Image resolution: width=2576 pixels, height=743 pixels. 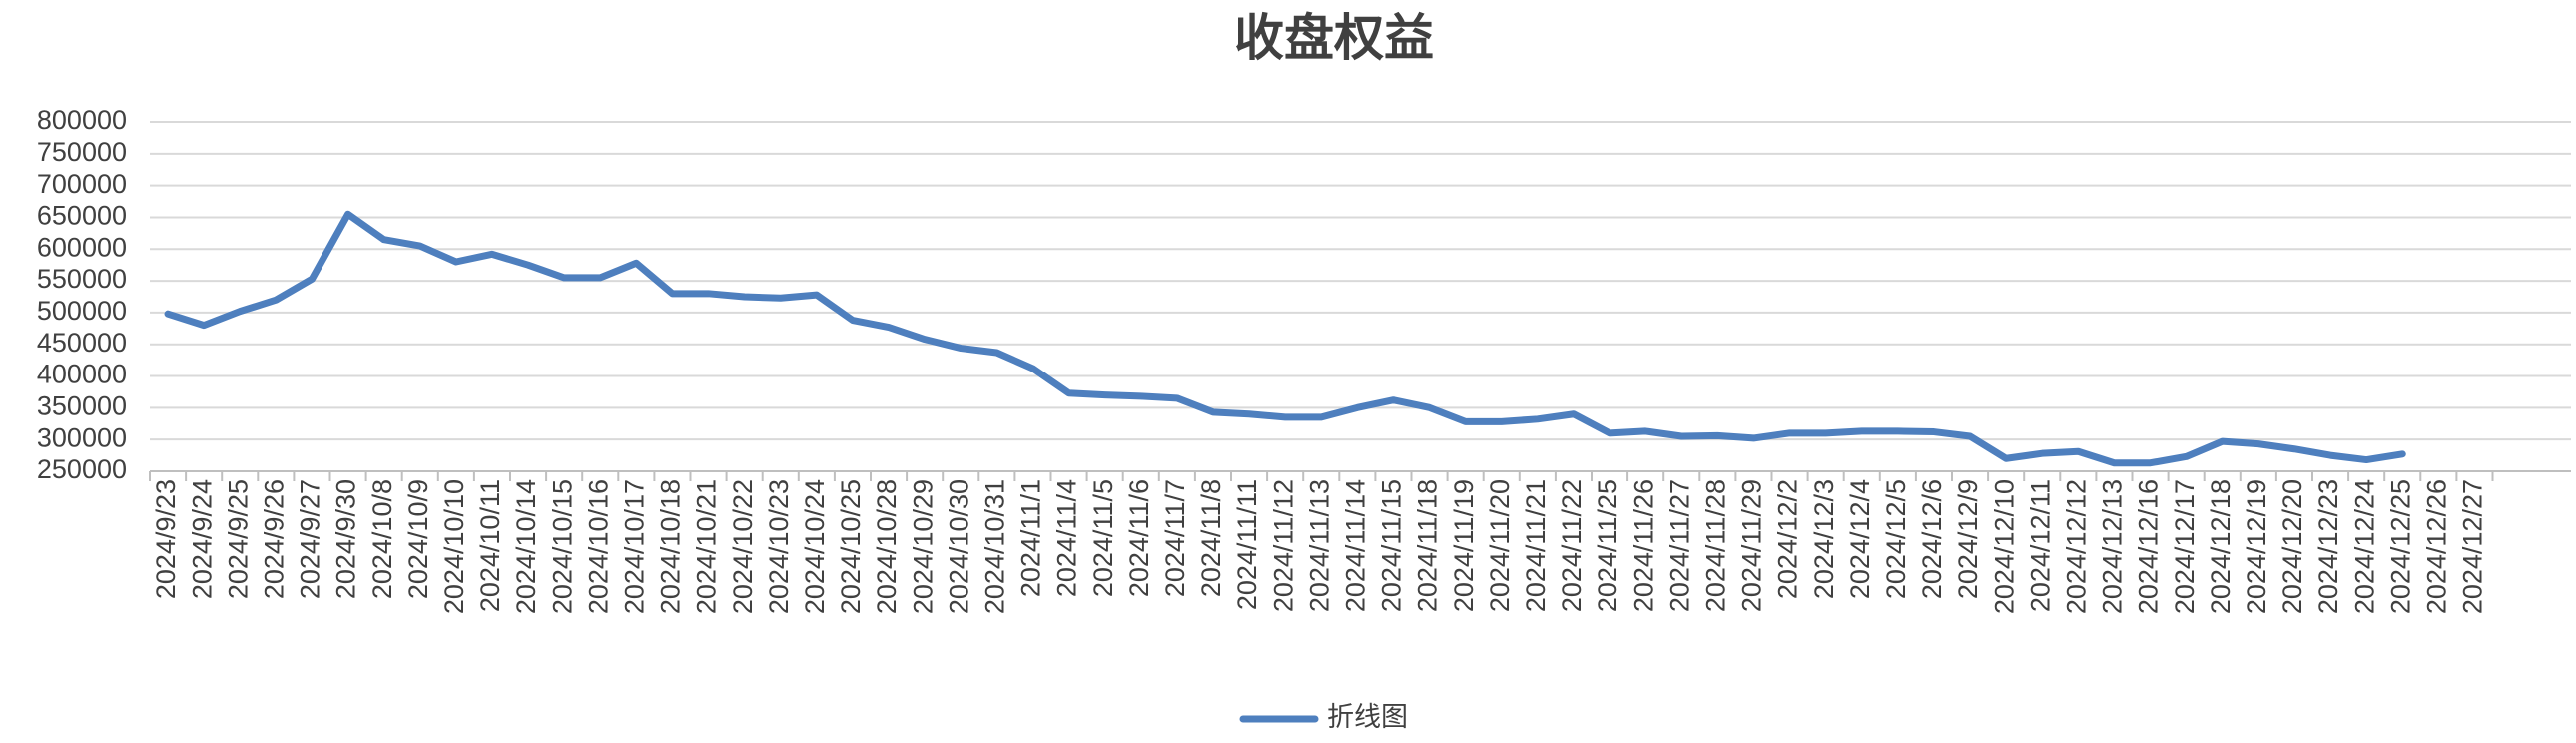 I want to click on y-tick-label: 500000, so click(x=82, y=311).